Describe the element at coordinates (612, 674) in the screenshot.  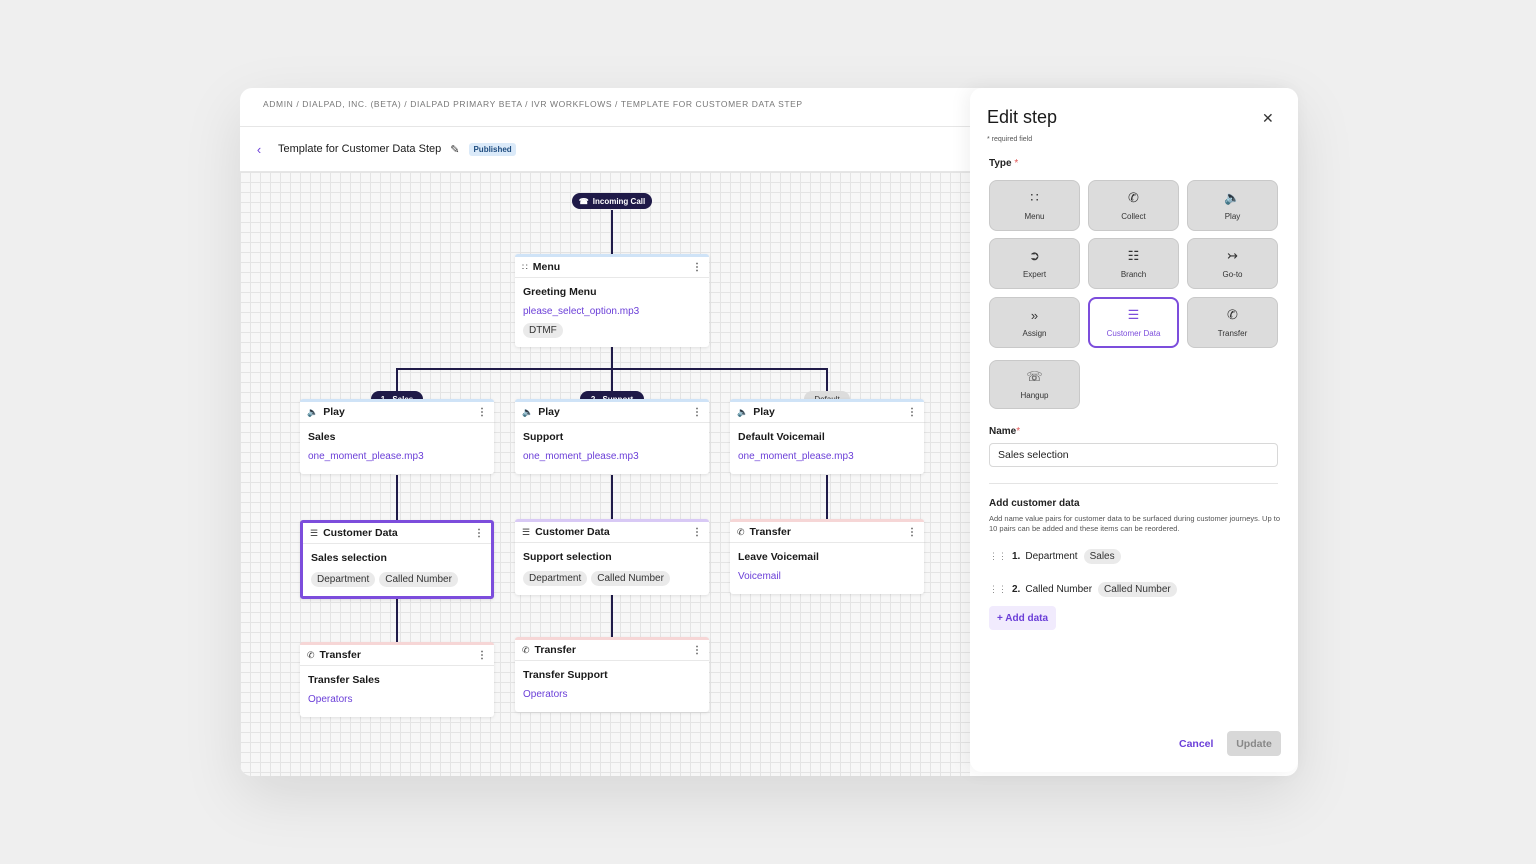
I see `transfer-node-support: ✆ Transfer ⋮ Transfer Support Operators` at that location.